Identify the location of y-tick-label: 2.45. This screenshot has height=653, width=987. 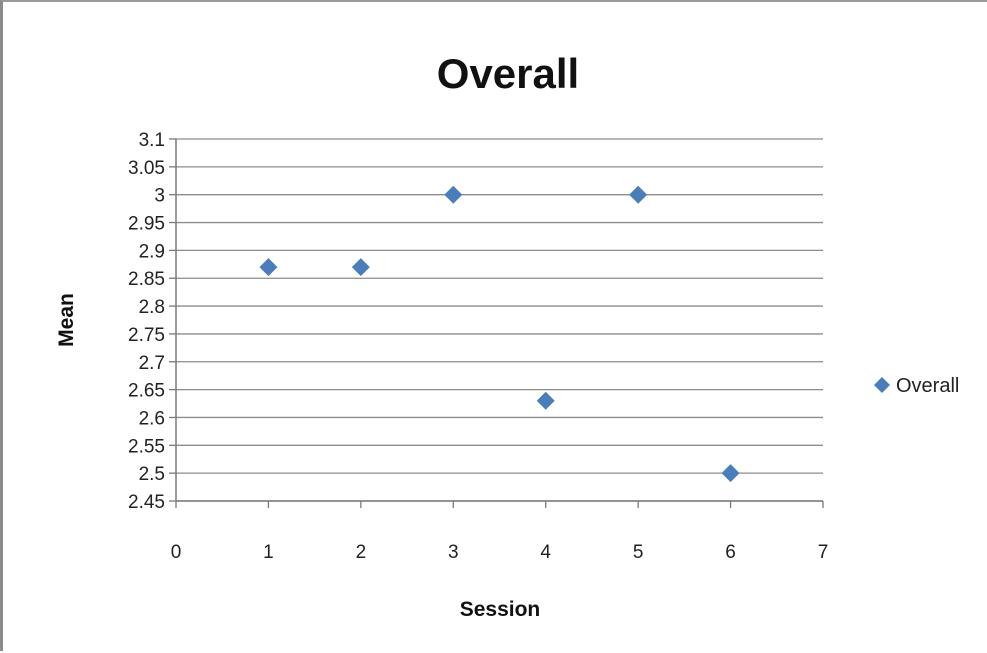
(146, 502).